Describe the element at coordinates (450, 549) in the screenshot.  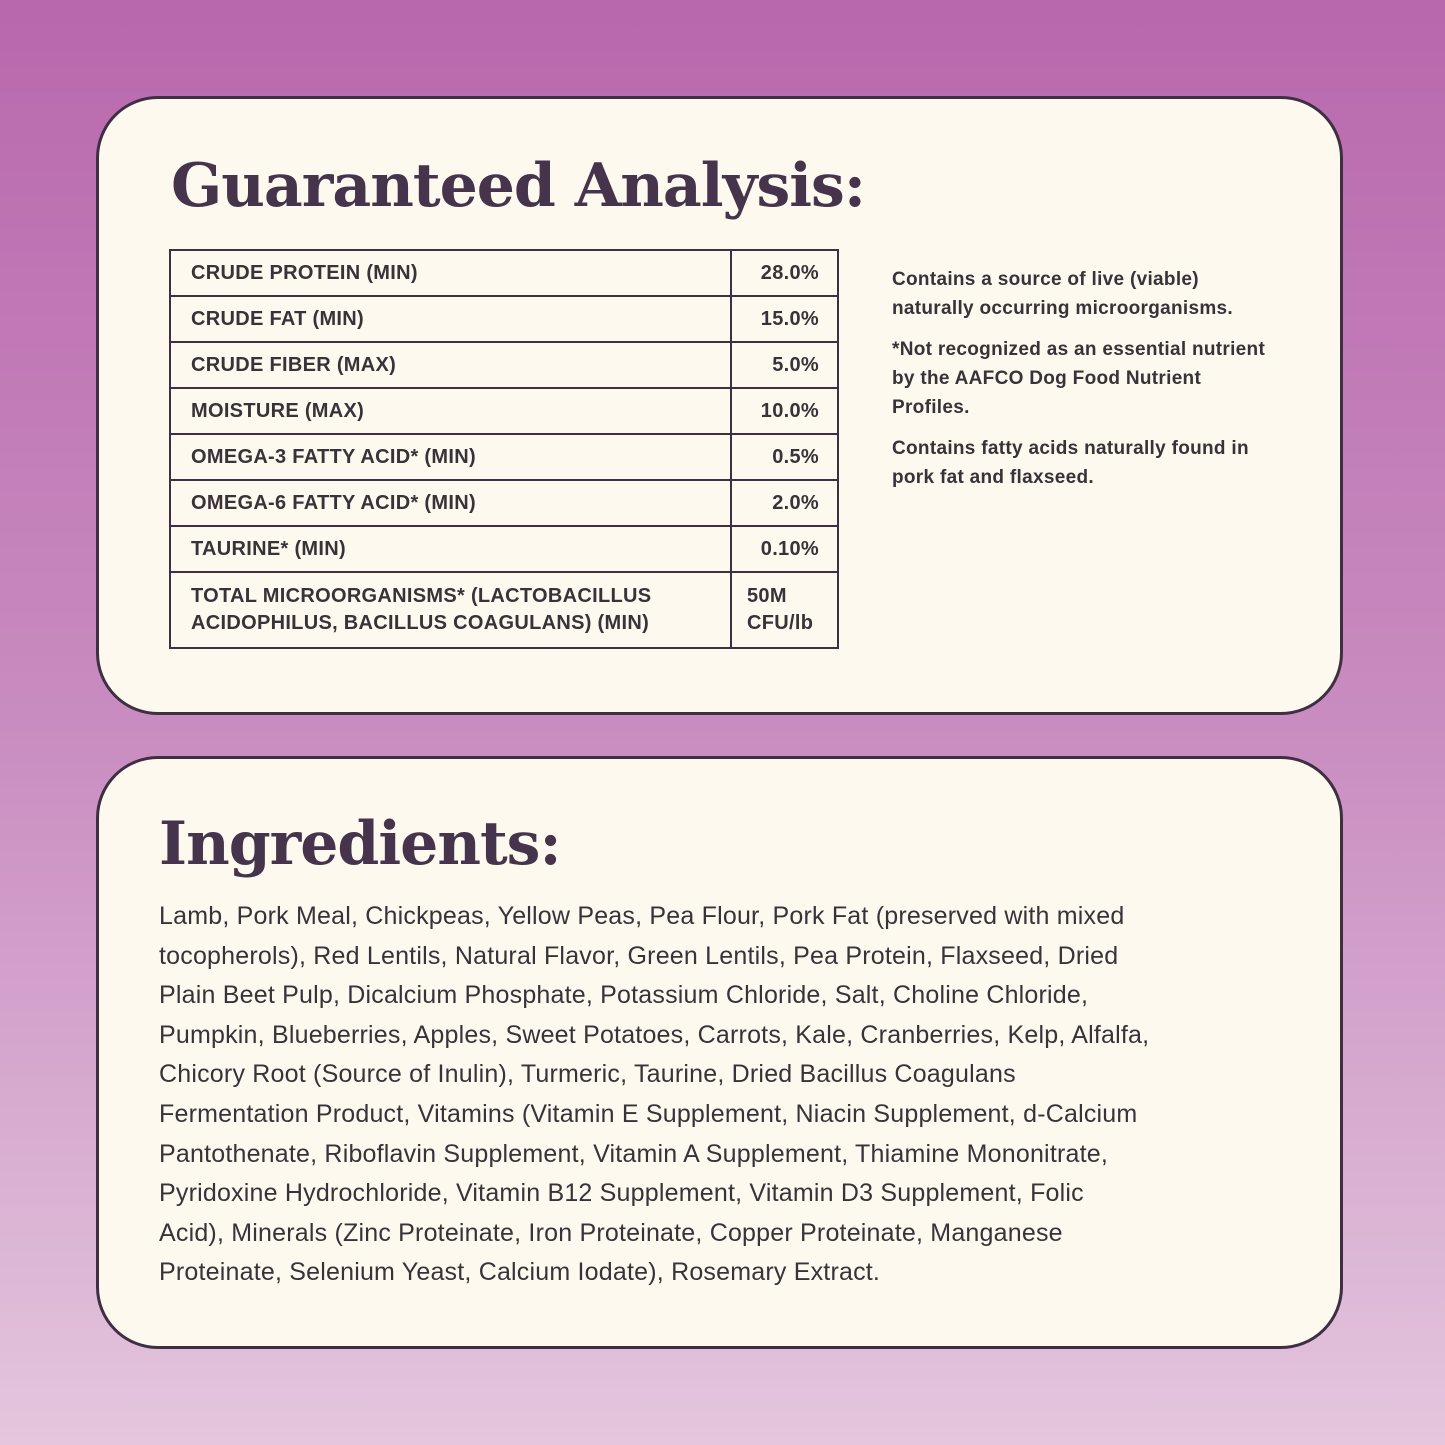
I see `nutrient-label: TAURINE* (MIN)` at that location.